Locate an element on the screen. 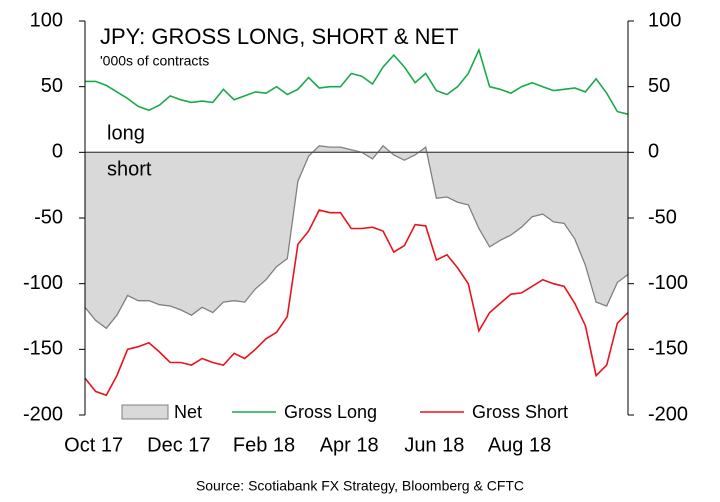 The width and height of the screenshot is (720, 502). x-tick-label: Oct 17 is located at coordinates (93, 445).